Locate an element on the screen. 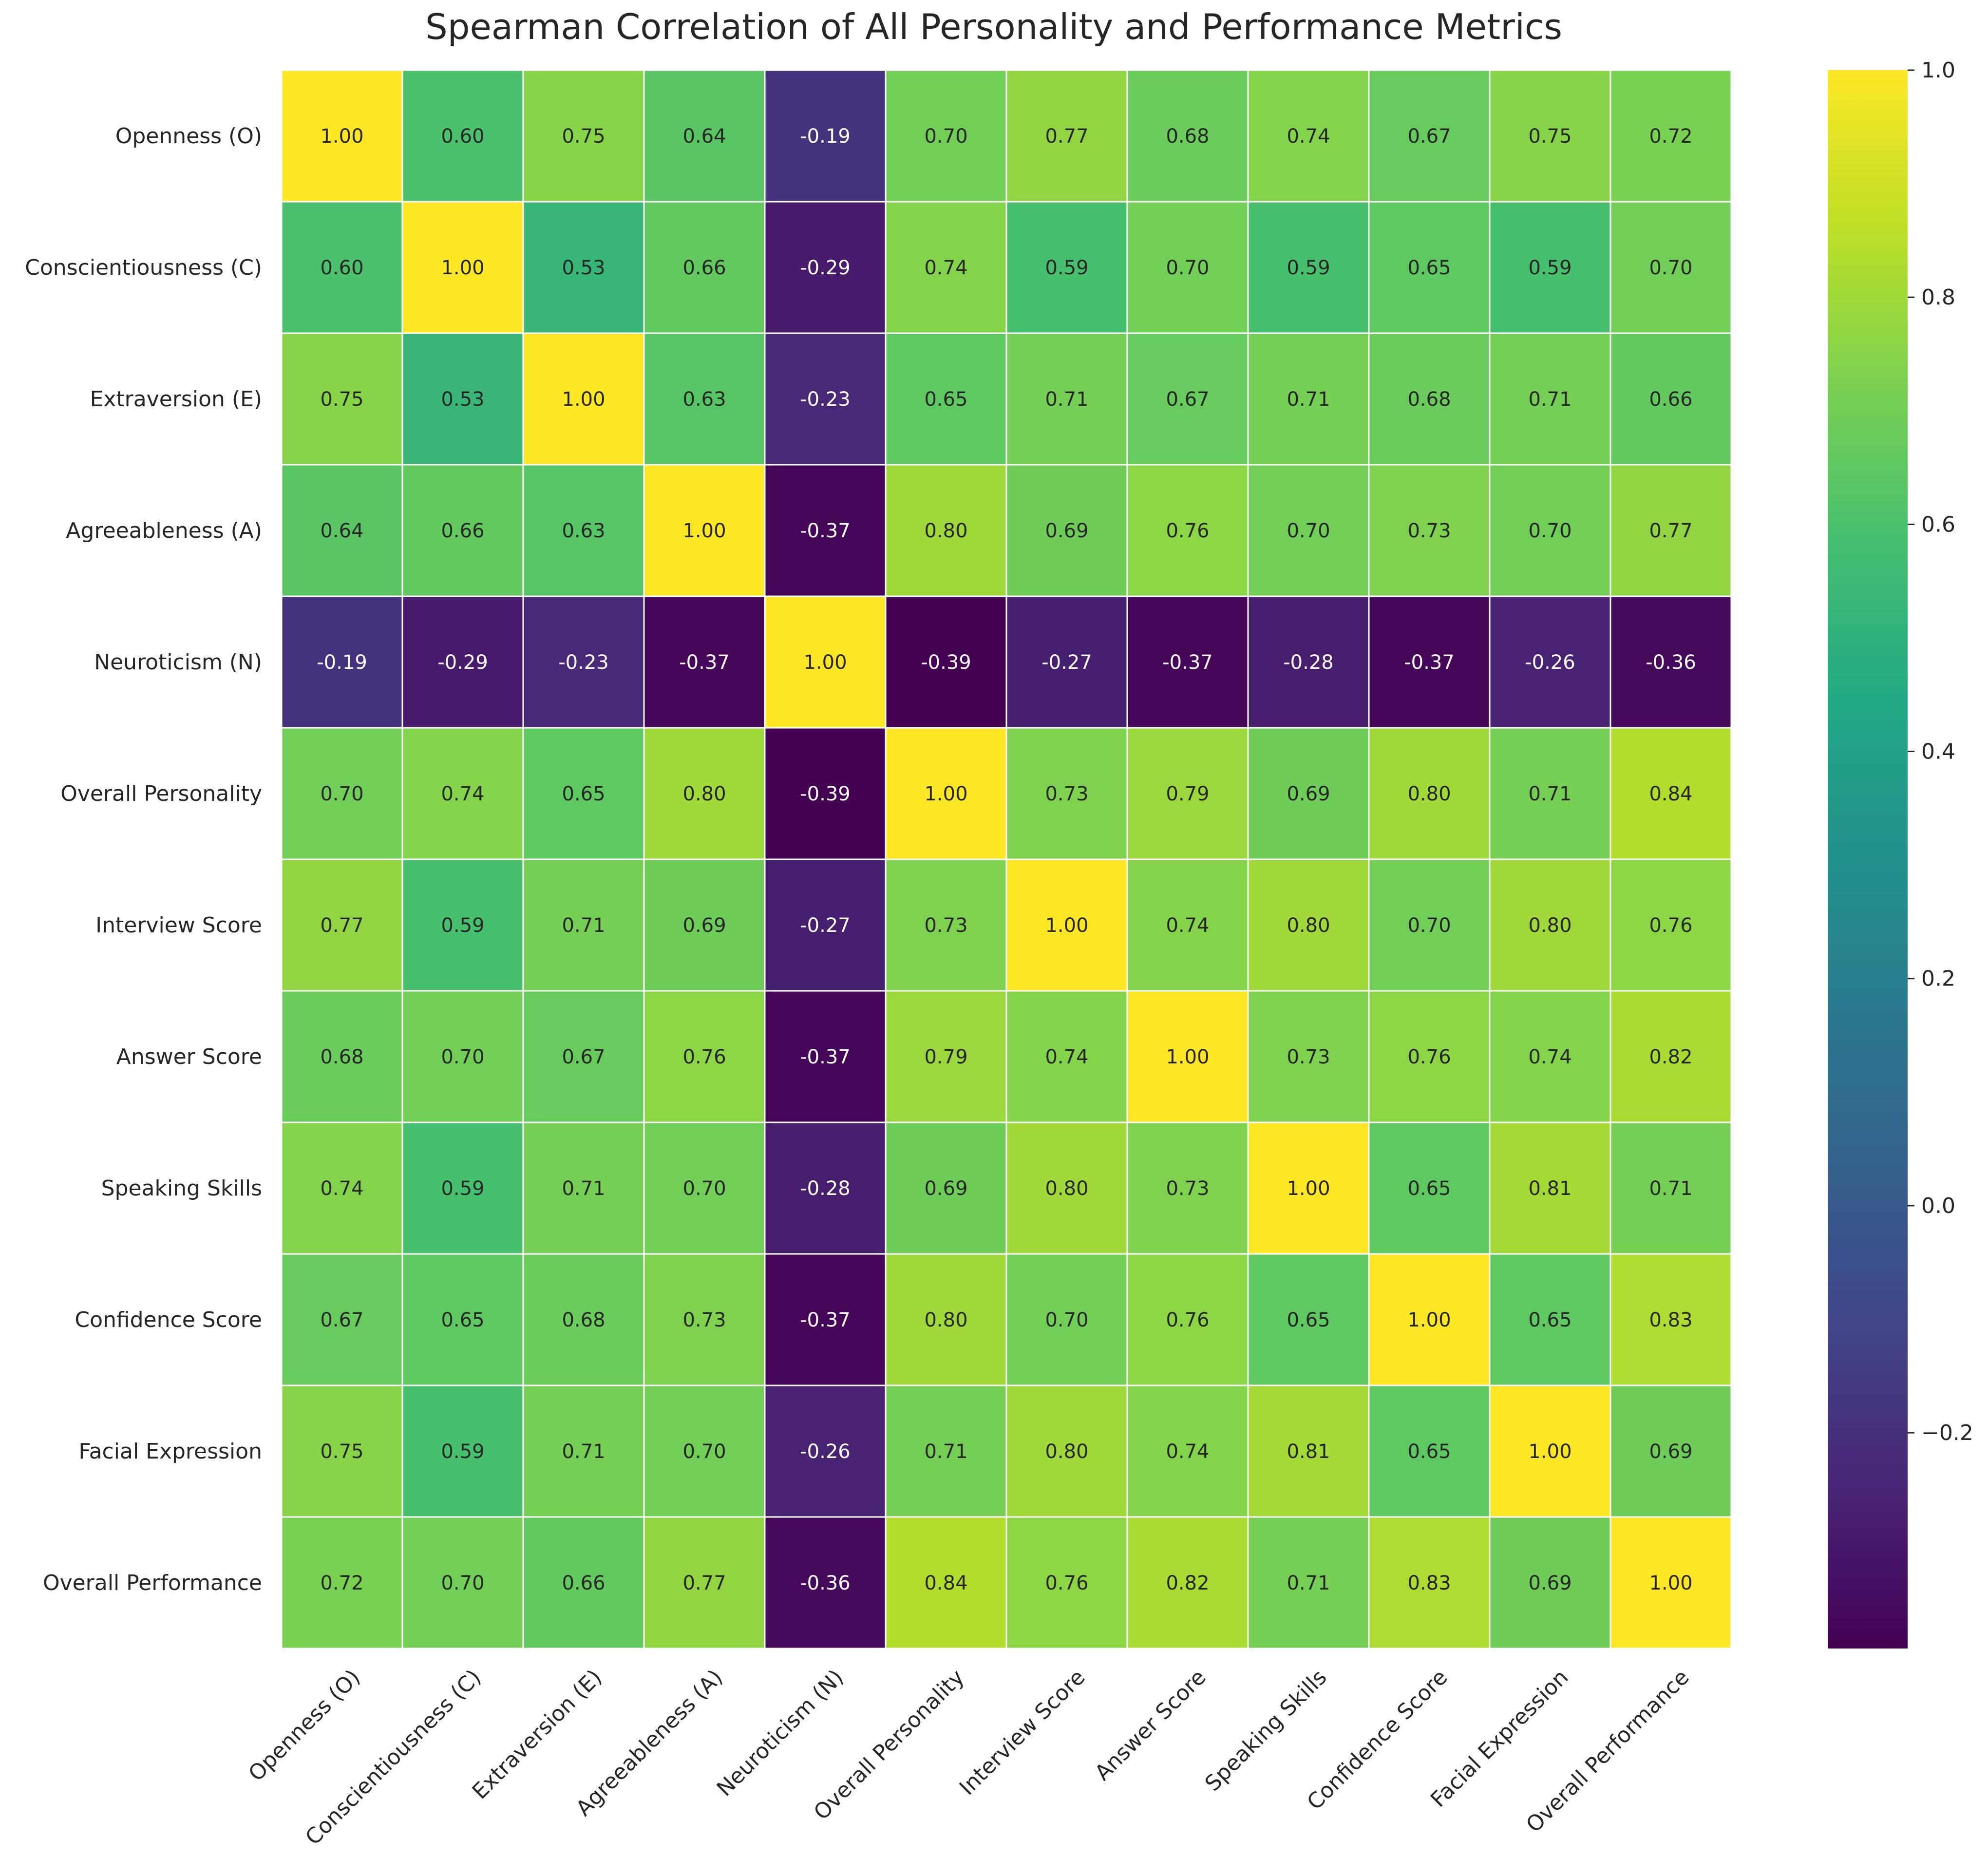 This screenshot has height=1876, width=1988. cell-value-label: 0.66 is located at coordinates (462, 531).